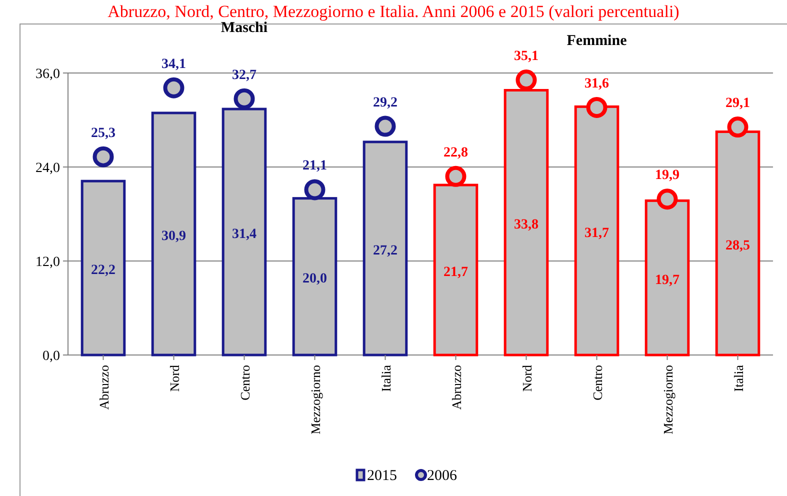  Describe the element at coordinates (526, 56) in the screenshot. I see `data-label: 35,1` at that location.